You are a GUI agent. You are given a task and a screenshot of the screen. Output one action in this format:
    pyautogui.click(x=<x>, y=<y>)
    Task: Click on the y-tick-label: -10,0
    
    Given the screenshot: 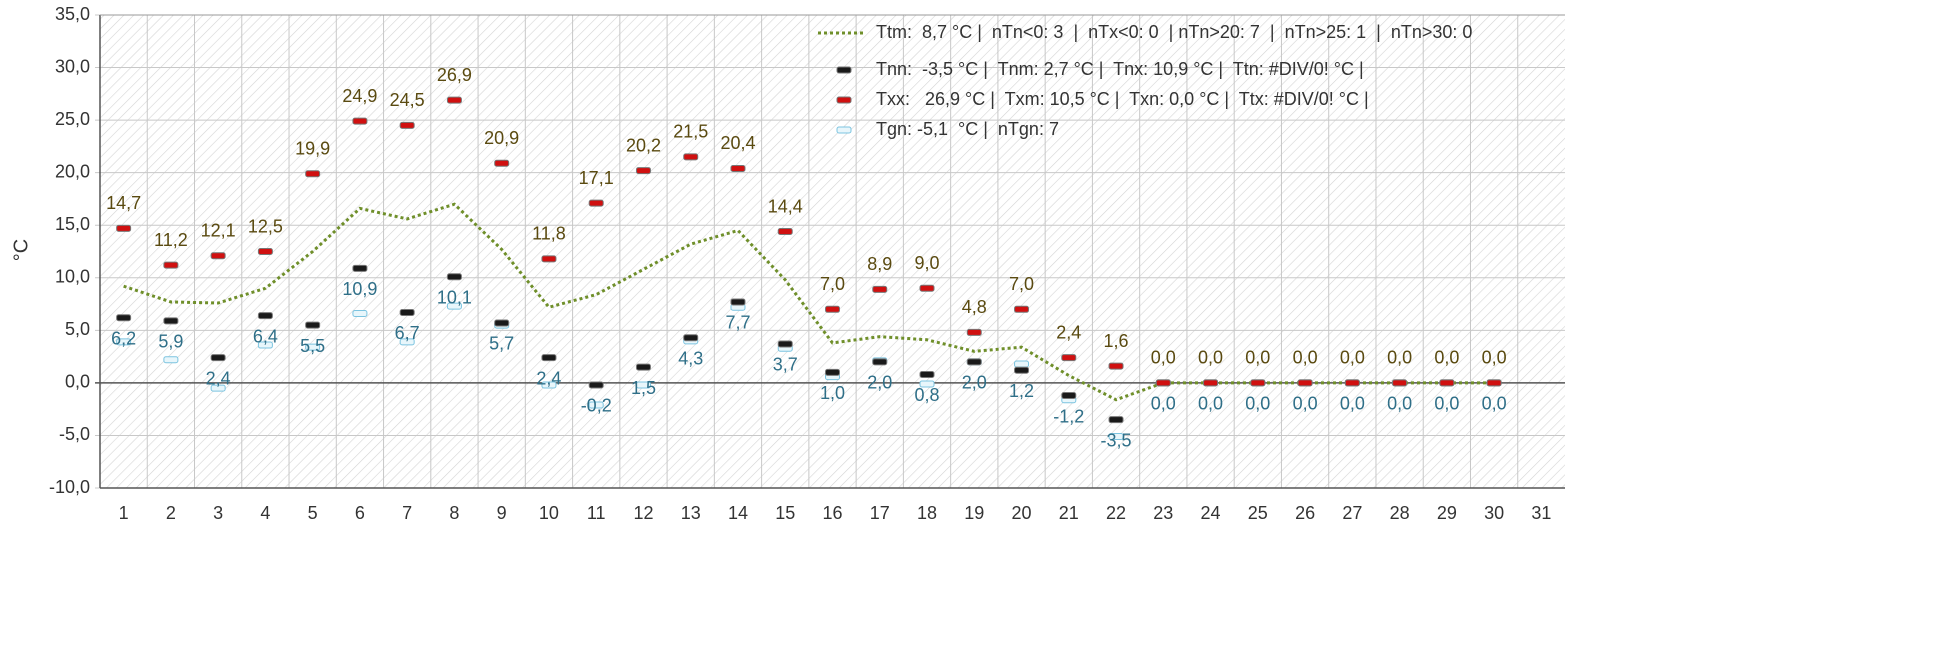 What is the action you would take?
    pyautogui.click(x=69, y=487)
    